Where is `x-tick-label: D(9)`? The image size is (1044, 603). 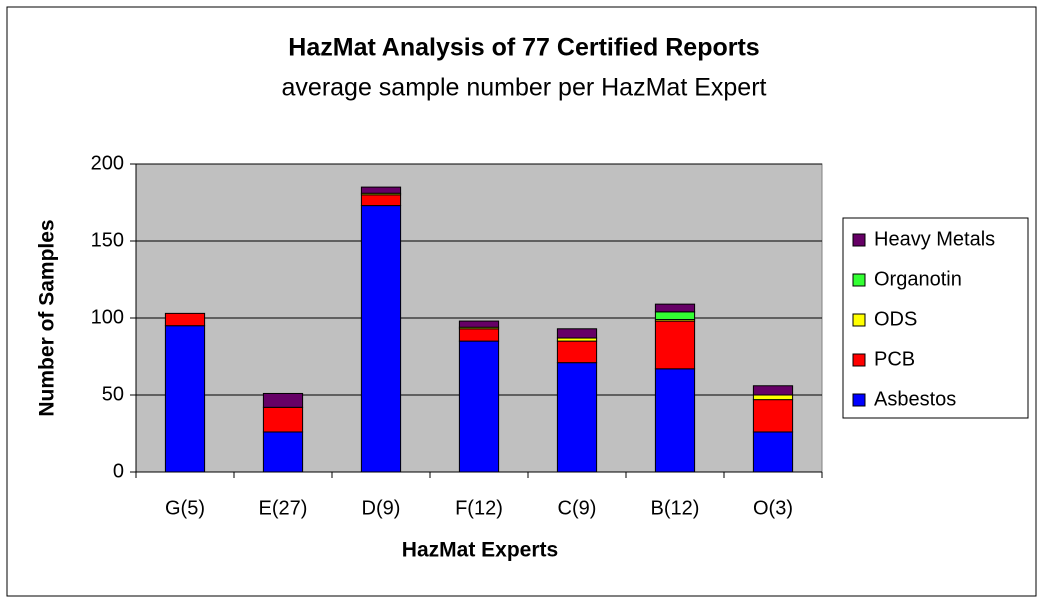 x-tick-label: D(9) is located at coordinates (381, 508).